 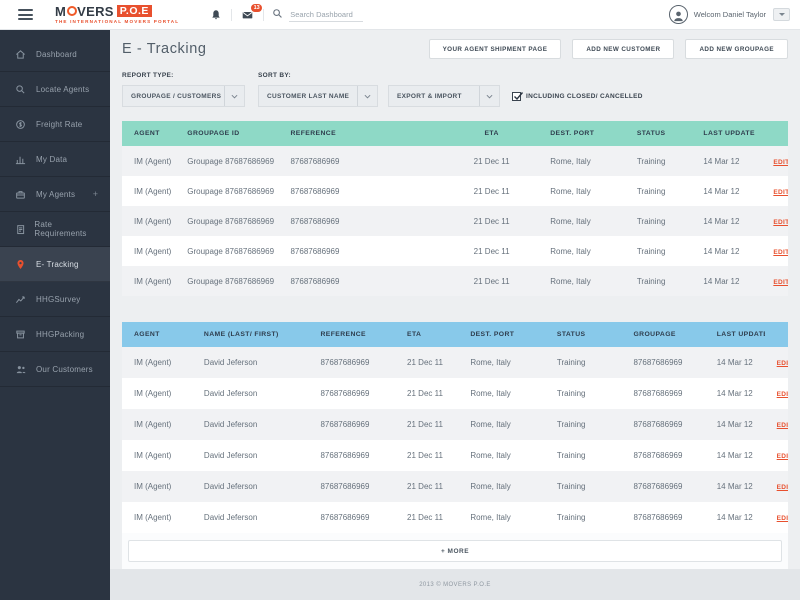 I want to click on including-closed-checkbox: INCLUDING CLOSED/ CANCELLED, so click(x=577, y=96).